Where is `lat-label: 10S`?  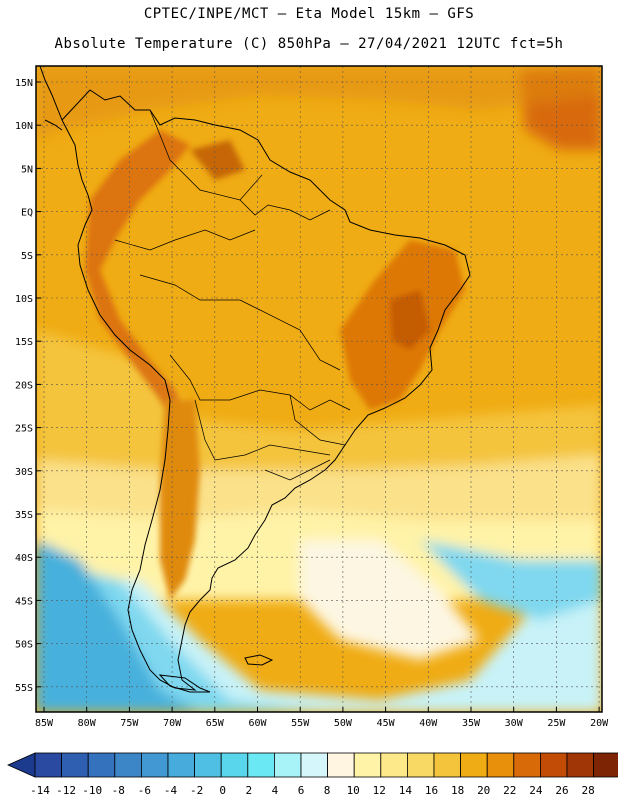
lat-label: 10S is located at coordinates (24, 299).